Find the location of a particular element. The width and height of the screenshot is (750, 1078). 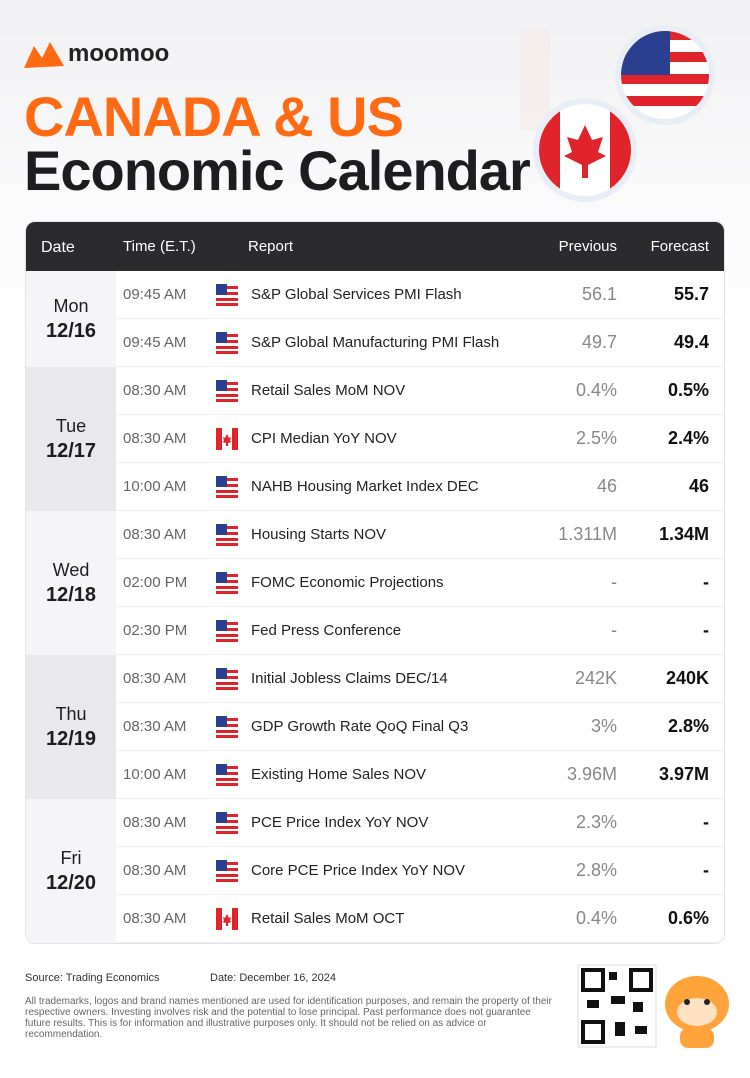

report: S&P Global Services PMI Flash is located at coordinates (356, 294).